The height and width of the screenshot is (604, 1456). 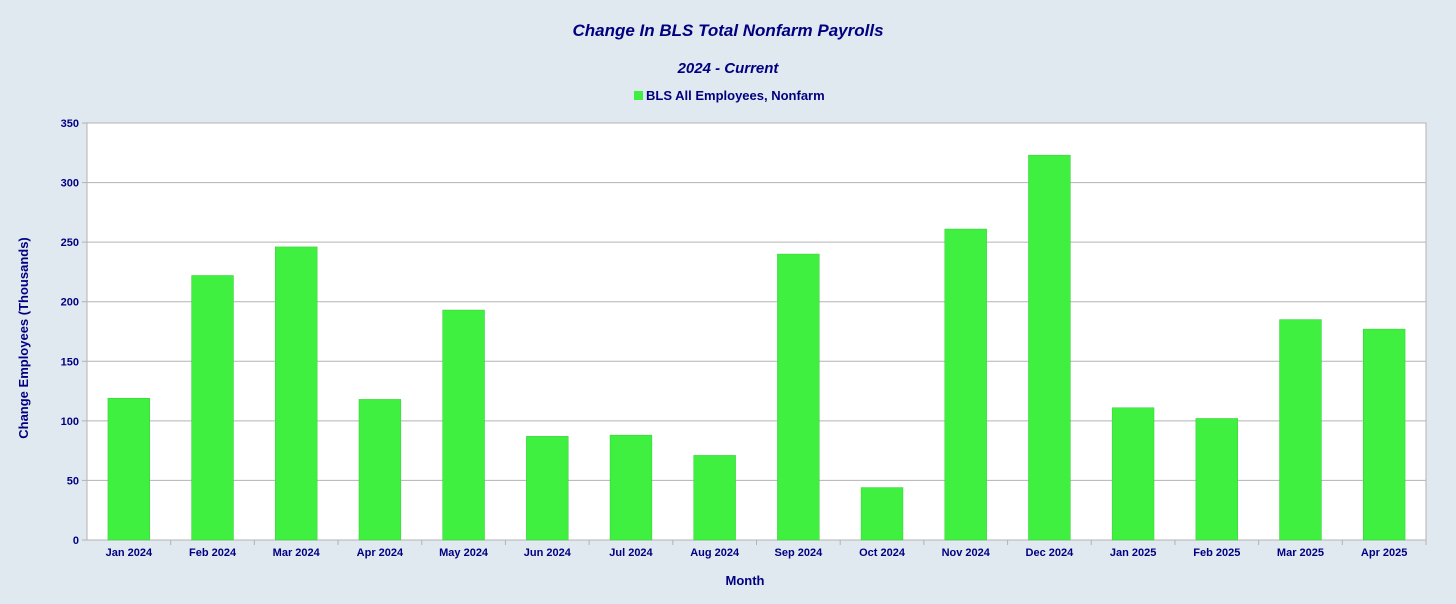 I want to click on y-tick-label: 200, so click(x=70, y=303).